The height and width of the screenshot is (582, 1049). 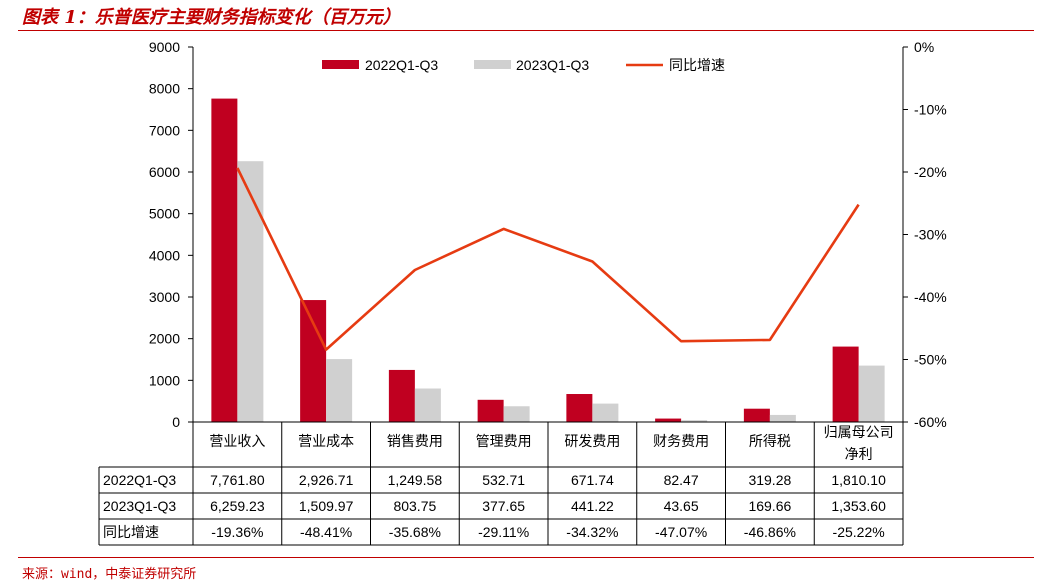 What do you see at coordinates (503, 506) in the screenshot?
I see `table-cell-value: 377.65` at bounding box center [503, 506].